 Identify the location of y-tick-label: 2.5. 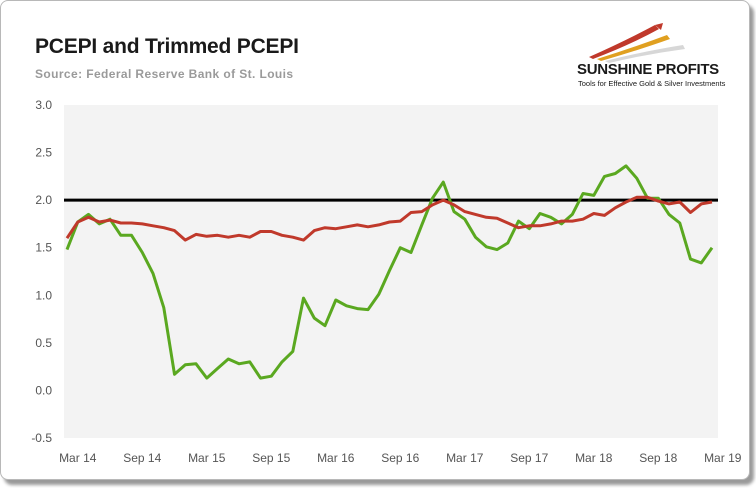
(43, 153).